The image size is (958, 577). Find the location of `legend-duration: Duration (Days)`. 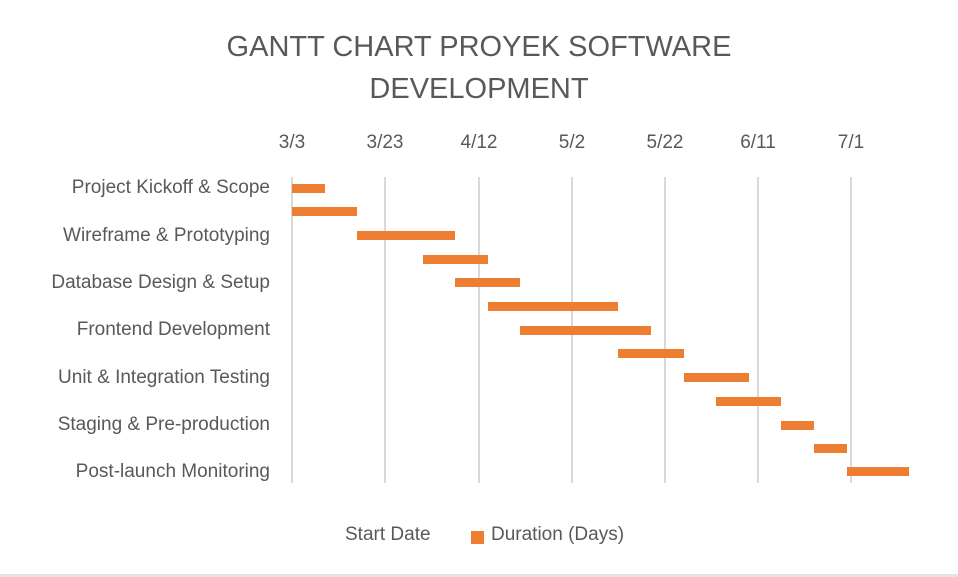

legend-duration: Duration (Days) is located at coordinates (558, 534).